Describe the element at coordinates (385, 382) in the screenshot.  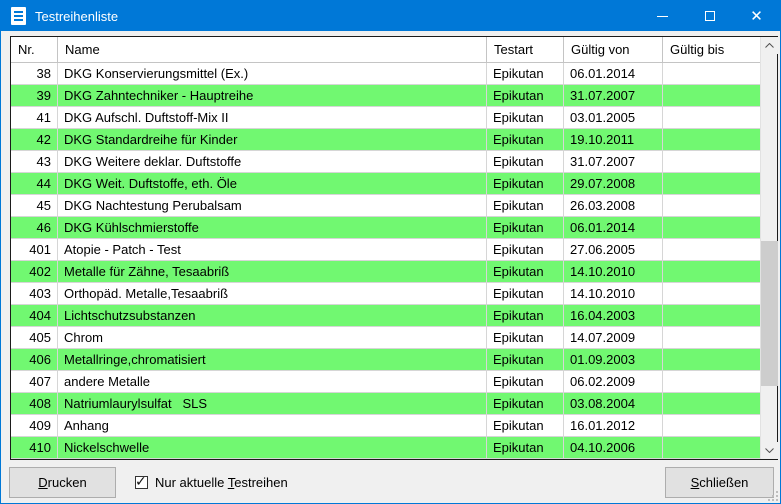
I see `table-row: 407 andere Metalle Epikutan 06.02.2009` at that location.